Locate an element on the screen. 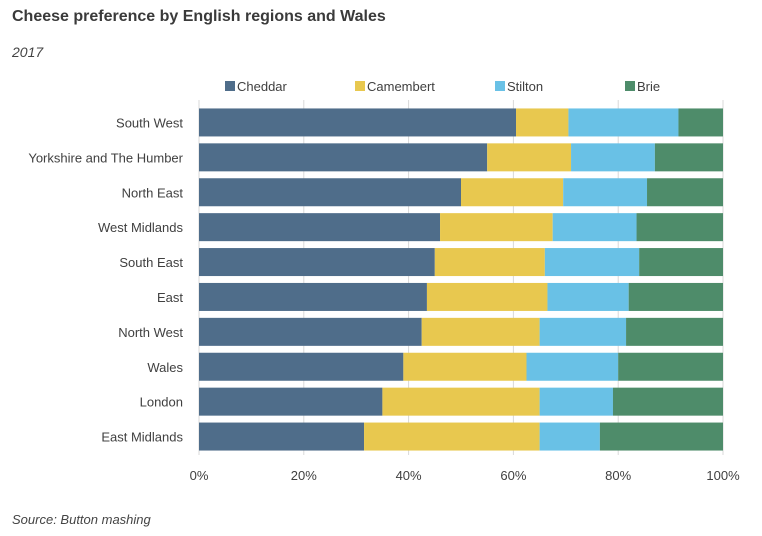 The width and height of the screenshot is (762, 536). chart-subtitle: 2017 is located at coordinates (28, 52).